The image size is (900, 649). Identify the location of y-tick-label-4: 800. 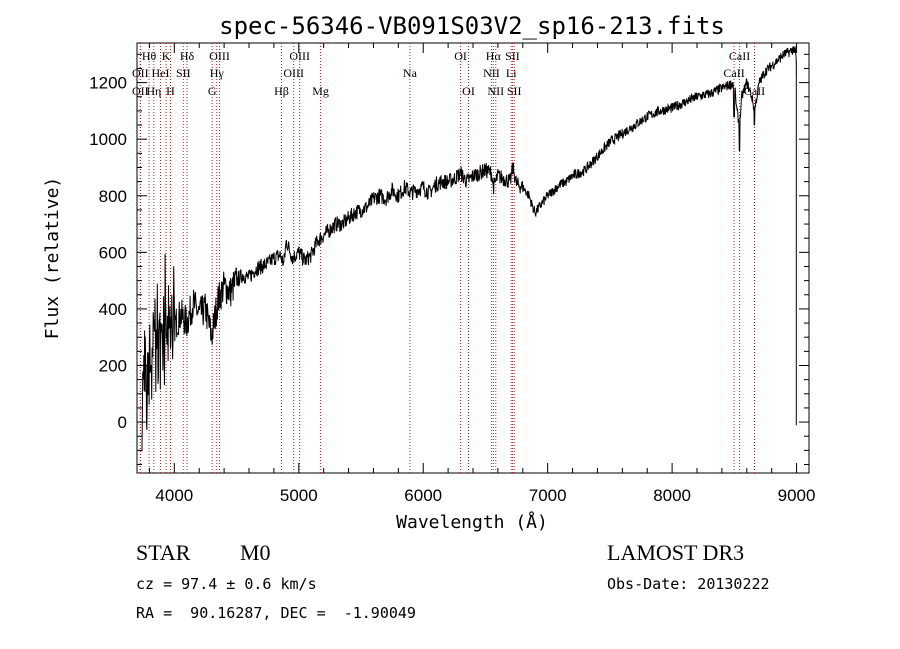
(113, 196).